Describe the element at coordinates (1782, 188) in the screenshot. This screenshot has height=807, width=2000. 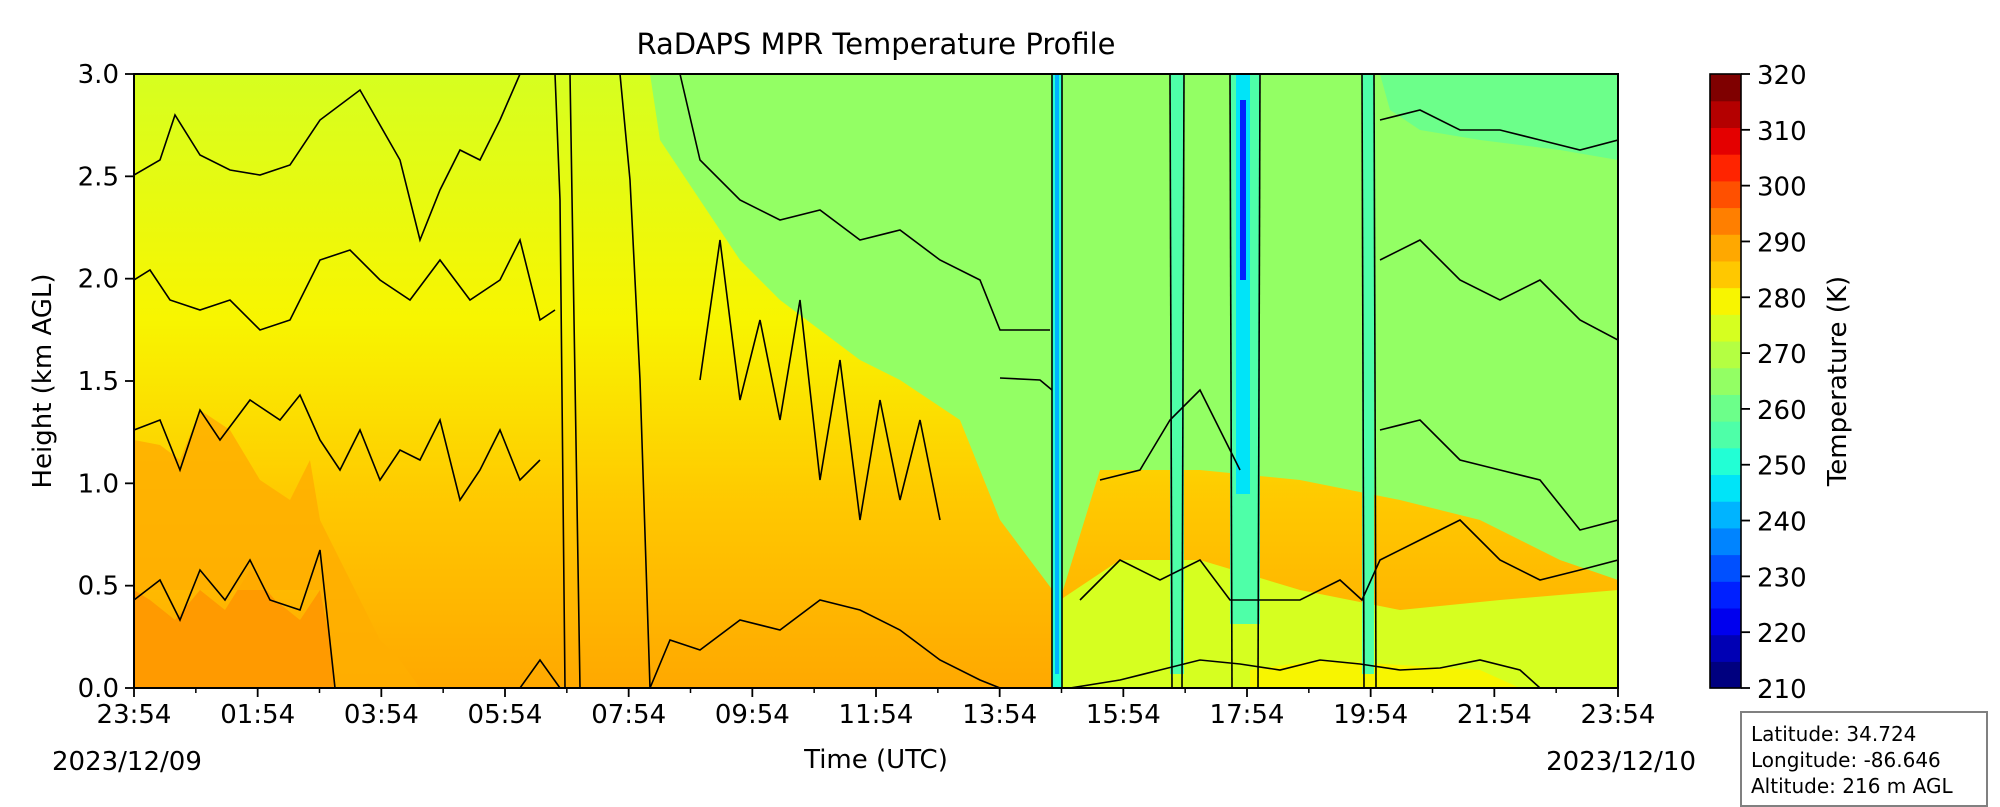
I see `colorbar-tick-label: 300` at that location.